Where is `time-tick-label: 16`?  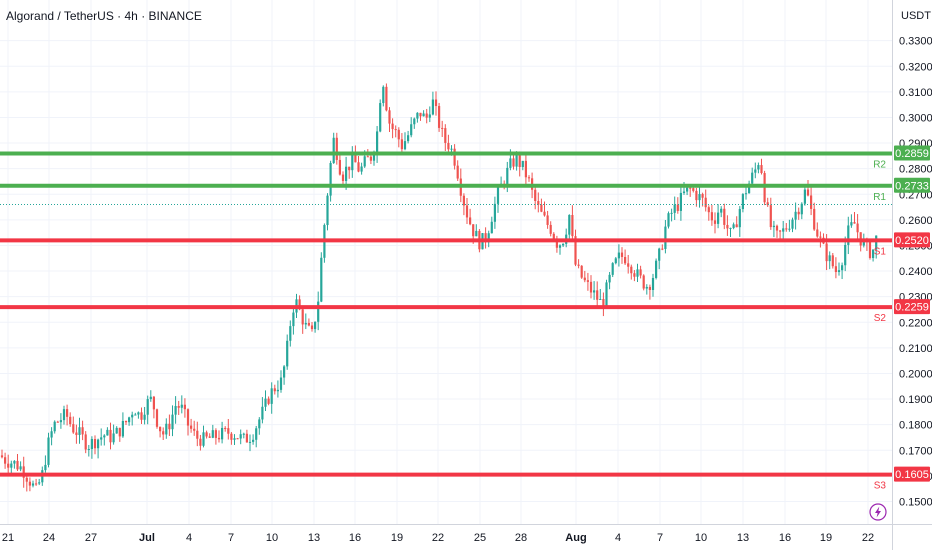
time-tick-label: 16 is located at coordinates (355, 538).